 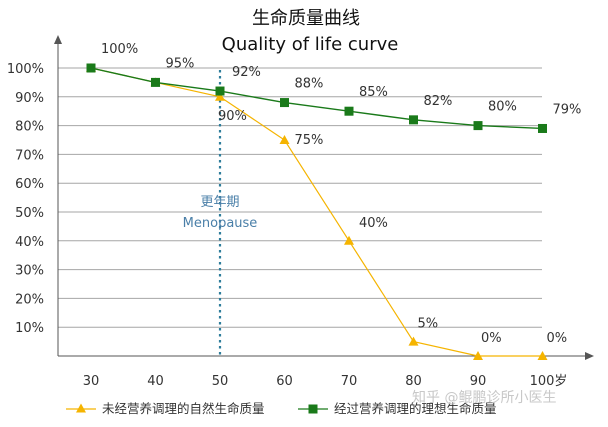 I want to click on x-tick-label: 80, so click(x=413, y=381).